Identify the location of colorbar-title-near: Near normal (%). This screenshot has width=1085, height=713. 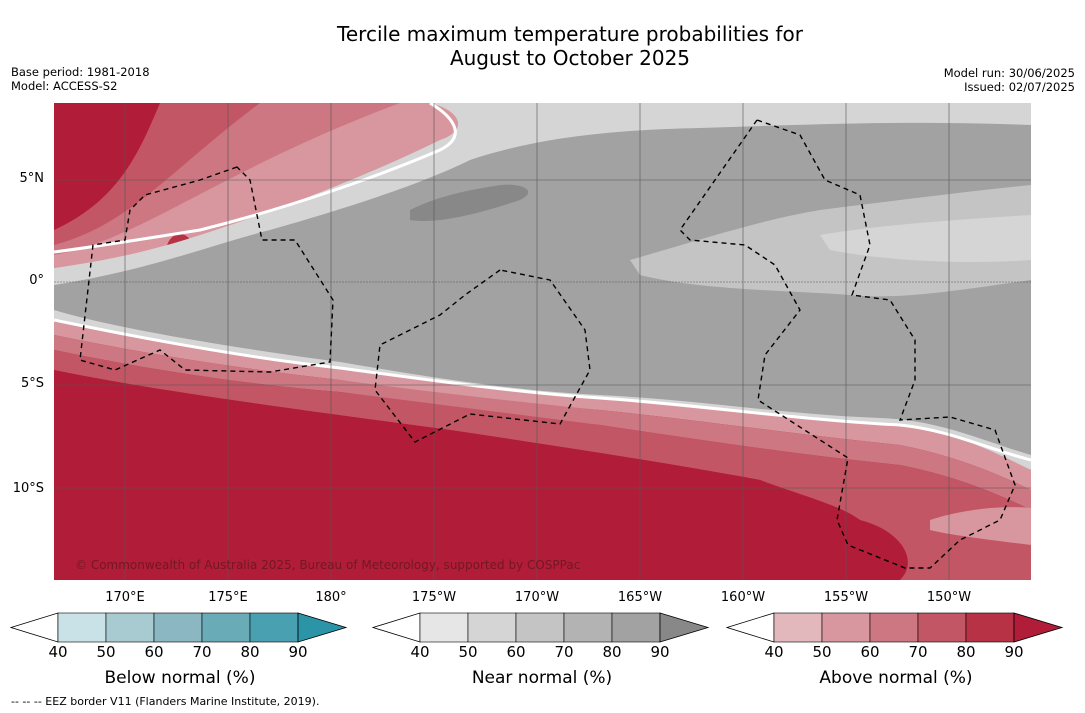
(542, 678).